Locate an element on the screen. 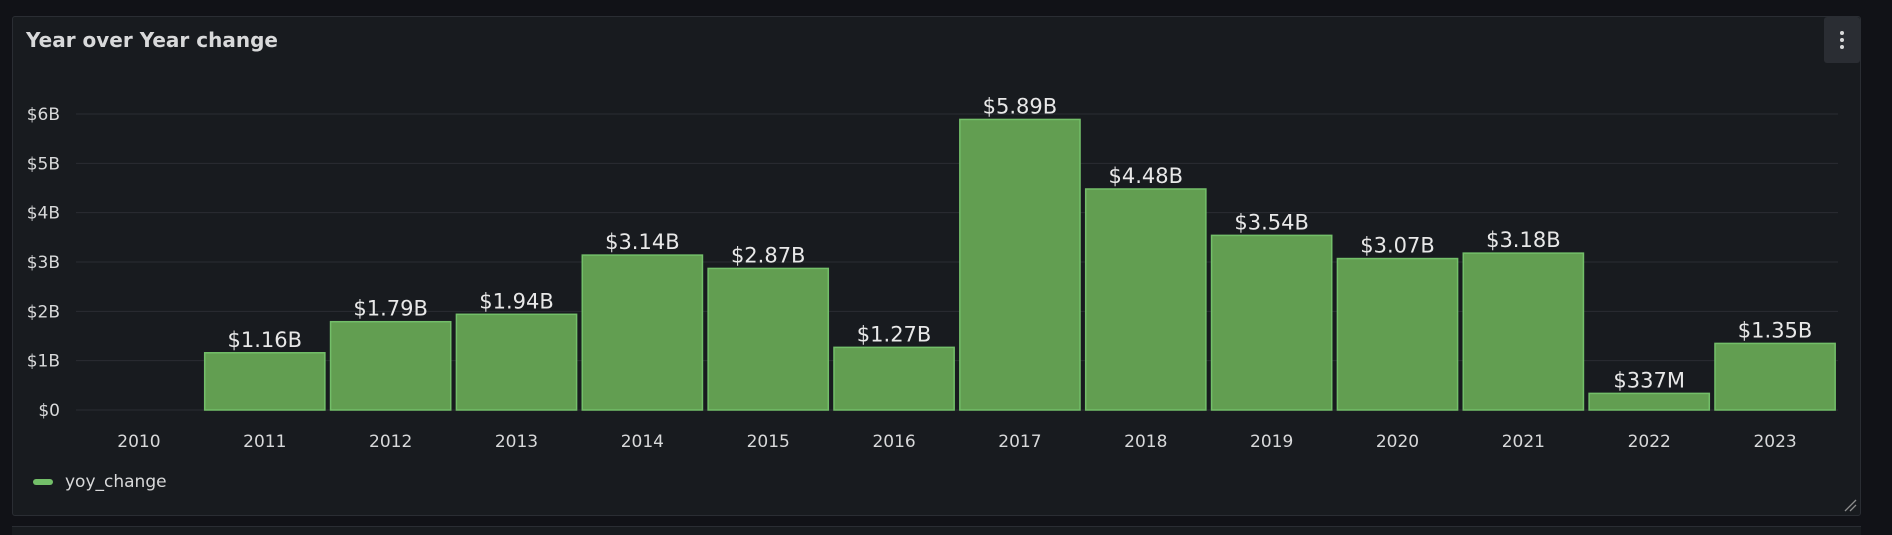 This screenshot has width=1892, height=535. bar-value-label: $5.89B is located at coordinates (1020, 106).